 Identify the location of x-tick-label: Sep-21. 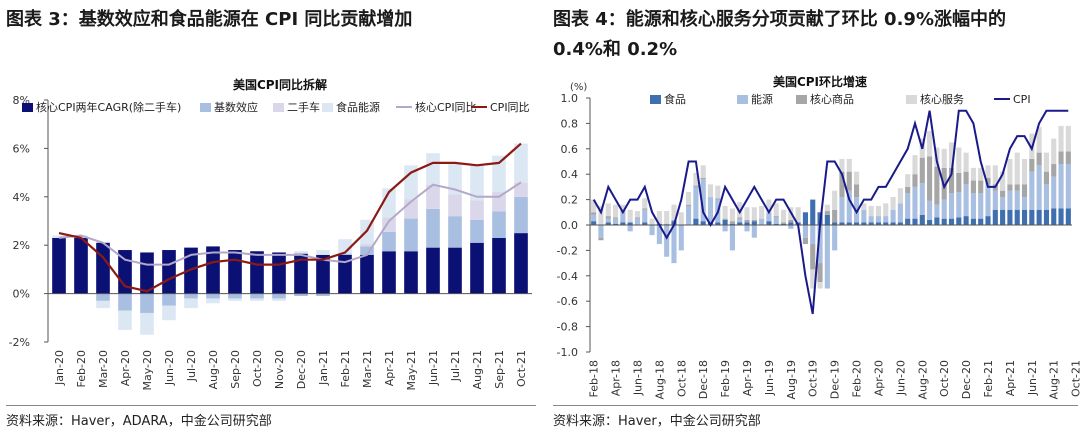
(499, 369).